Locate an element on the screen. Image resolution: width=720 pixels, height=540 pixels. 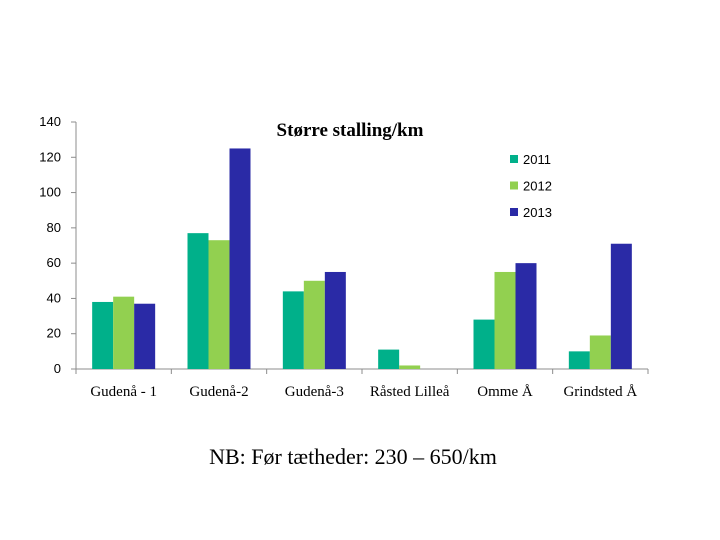
x-tick-label: Gudenå - 1 is located at coordinates (123, 392).